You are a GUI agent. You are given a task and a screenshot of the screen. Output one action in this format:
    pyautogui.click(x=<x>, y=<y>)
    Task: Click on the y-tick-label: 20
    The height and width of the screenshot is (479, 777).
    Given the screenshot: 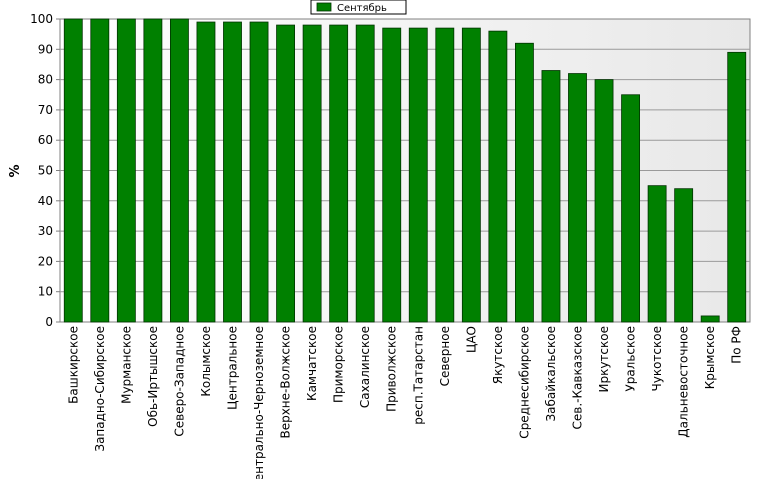 What is the action you would take?
    pyautogui.click(x=45, y=261)
    